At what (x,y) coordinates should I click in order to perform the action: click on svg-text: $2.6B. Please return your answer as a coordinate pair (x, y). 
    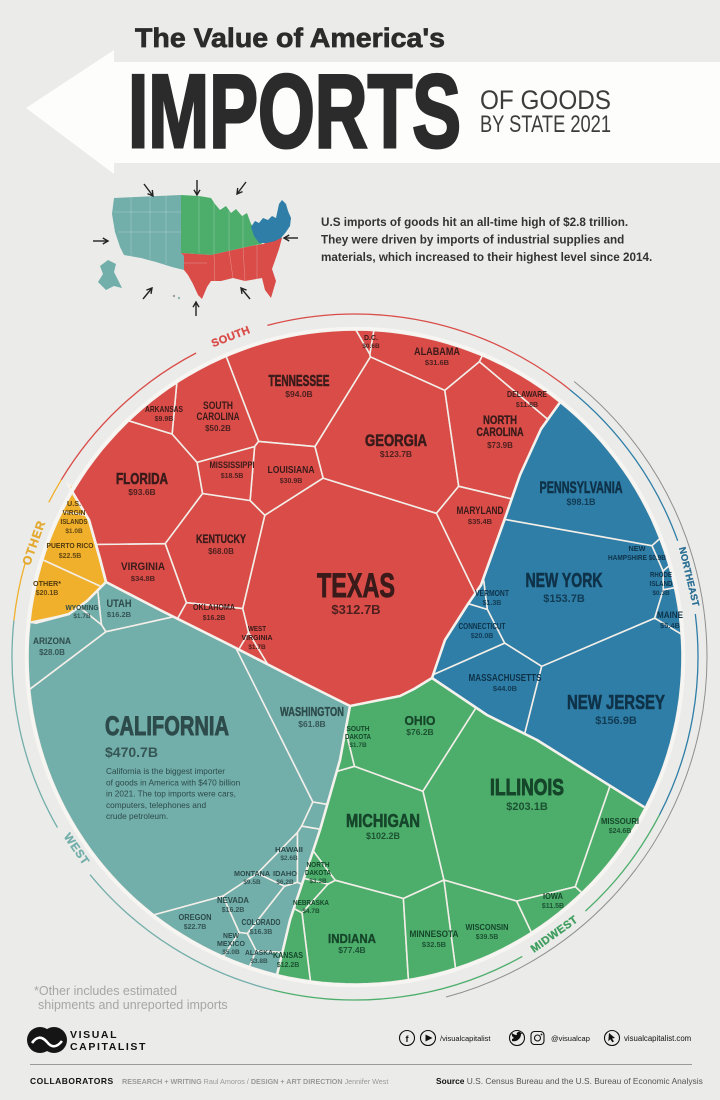
    Looking at the image, I should click on (289, 858).